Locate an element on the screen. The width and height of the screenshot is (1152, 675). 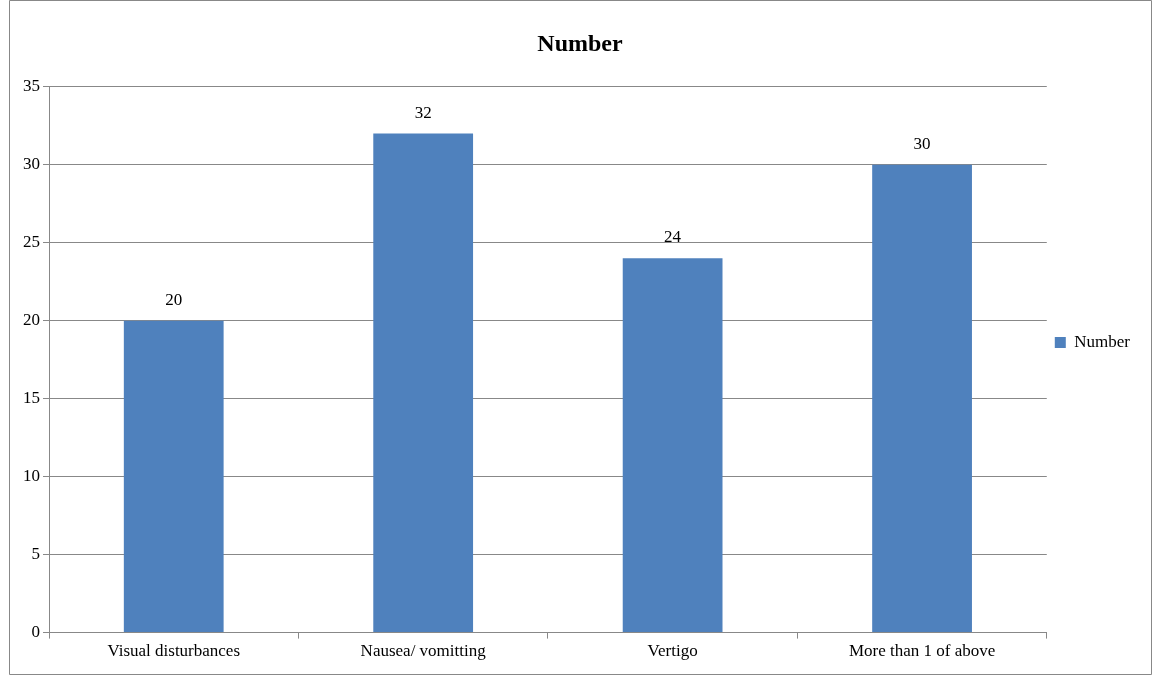
x-tick-label: Vertigo is located at coordinates (672, 651).